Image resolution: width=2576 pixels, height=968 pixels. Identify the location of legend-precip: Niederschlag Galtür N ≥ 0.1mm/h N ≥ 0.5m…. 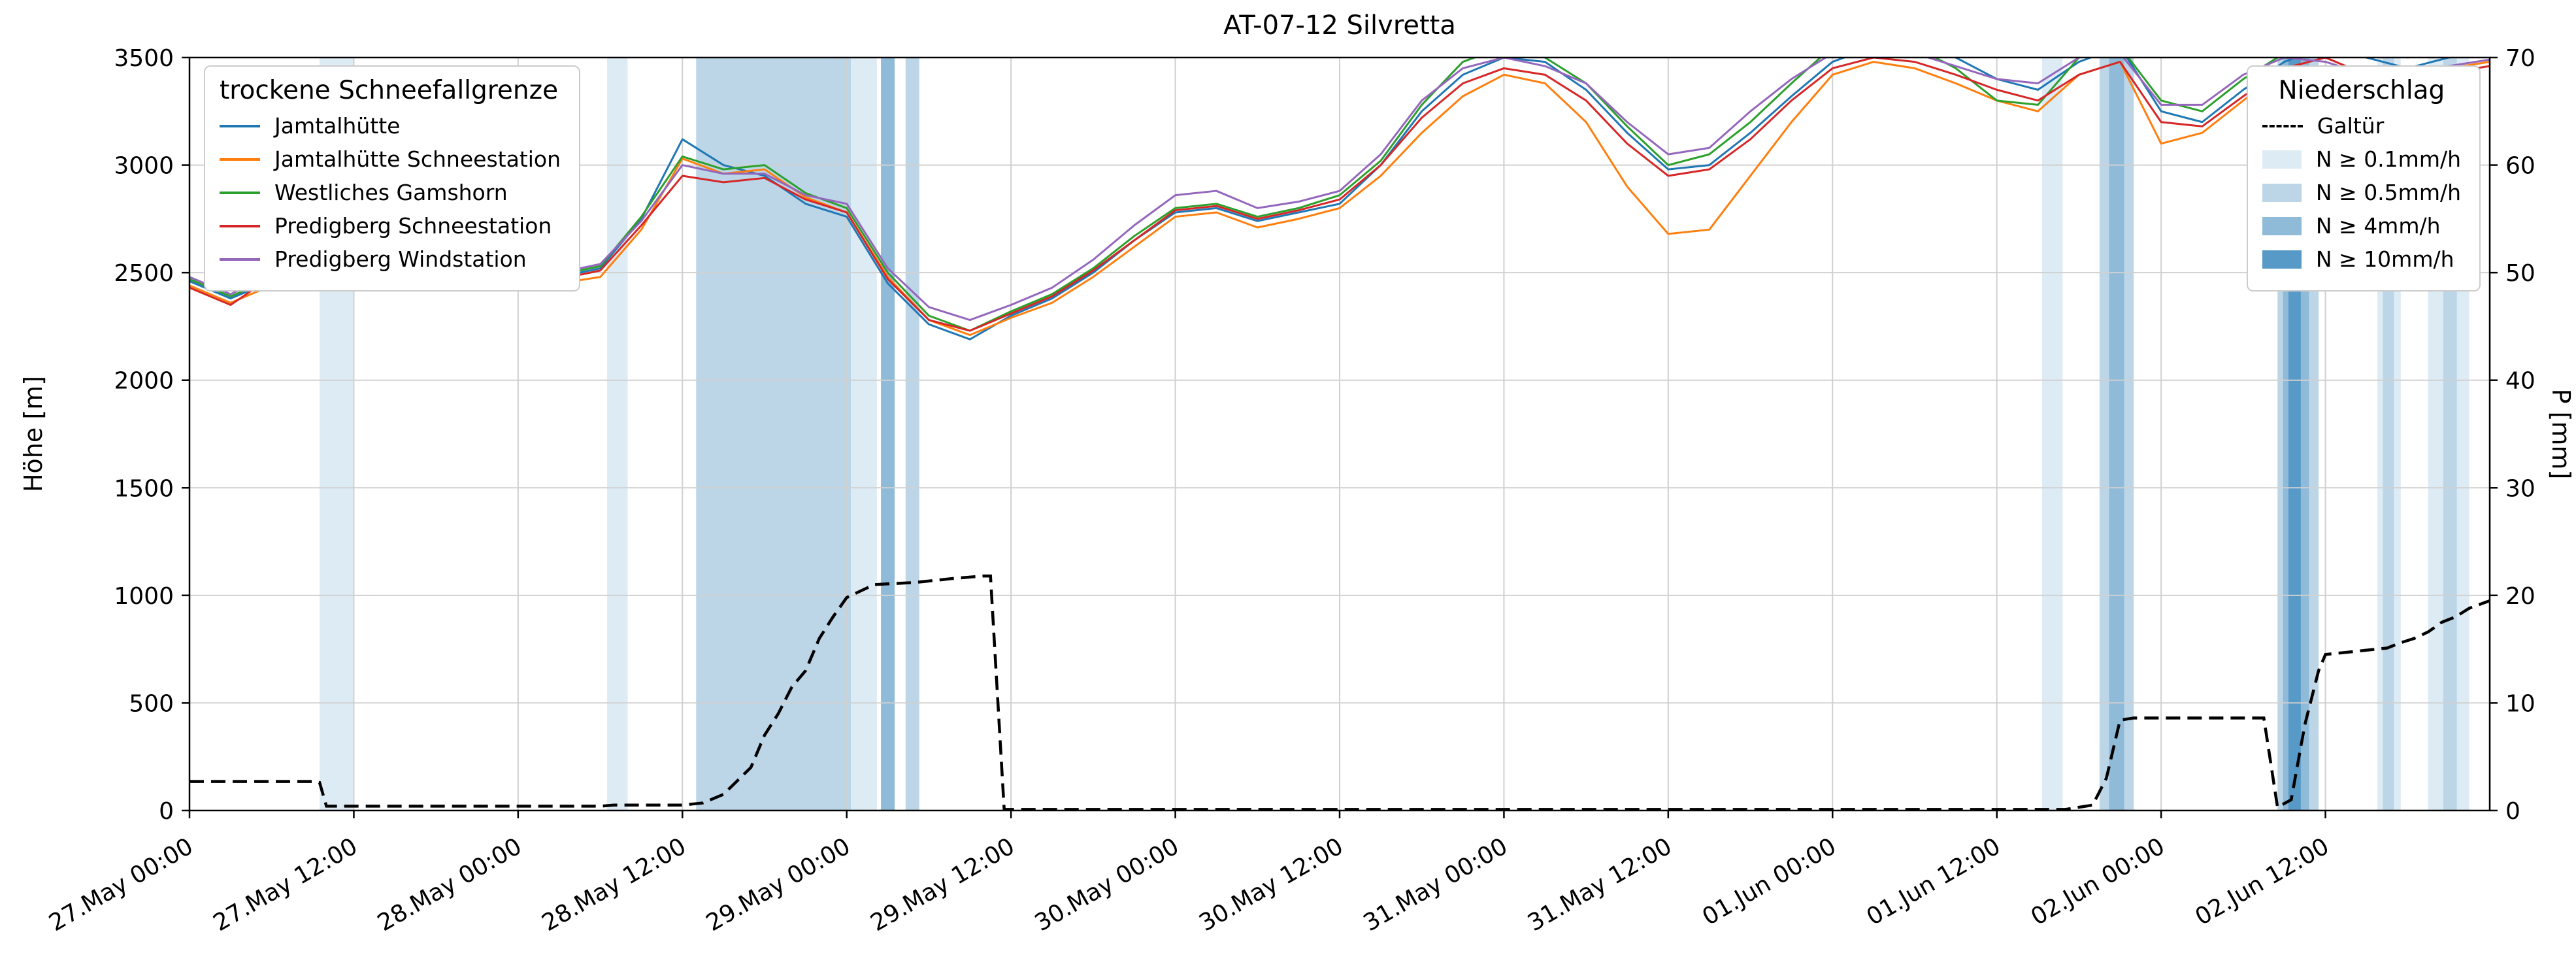
(2363, 178).